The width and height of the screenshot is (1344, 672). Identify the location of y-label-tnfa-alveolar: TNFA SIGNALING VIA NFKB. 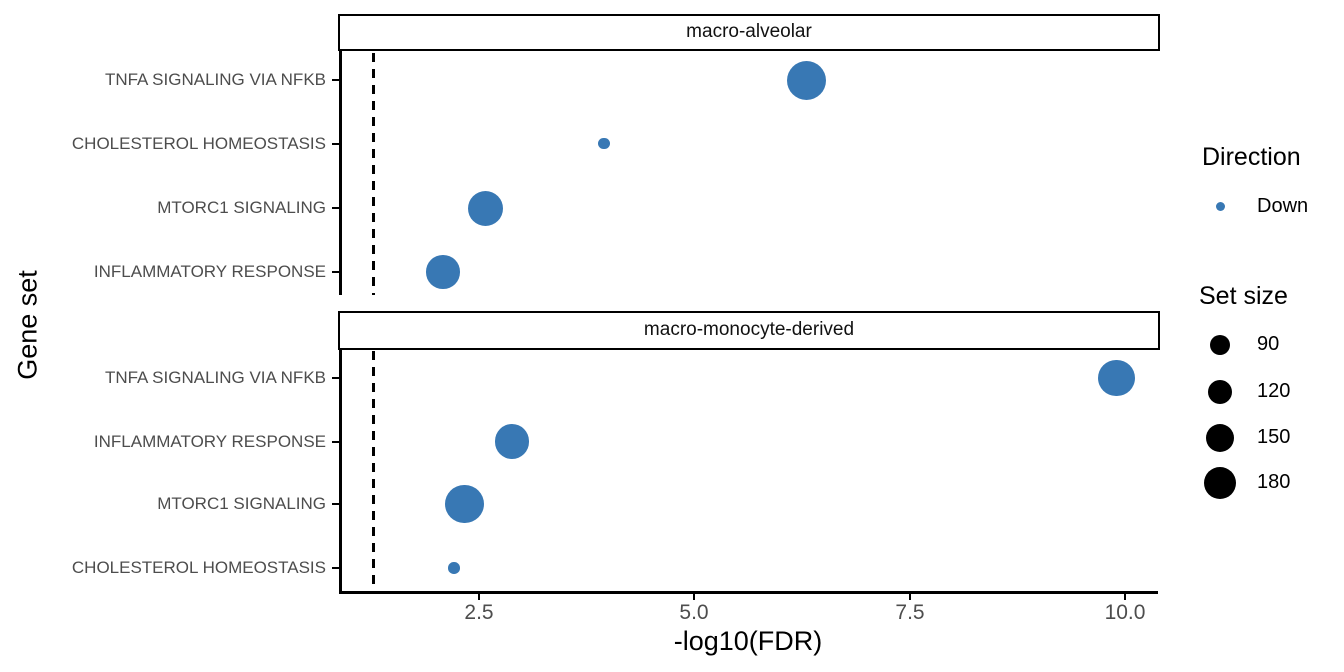
(215, 79).